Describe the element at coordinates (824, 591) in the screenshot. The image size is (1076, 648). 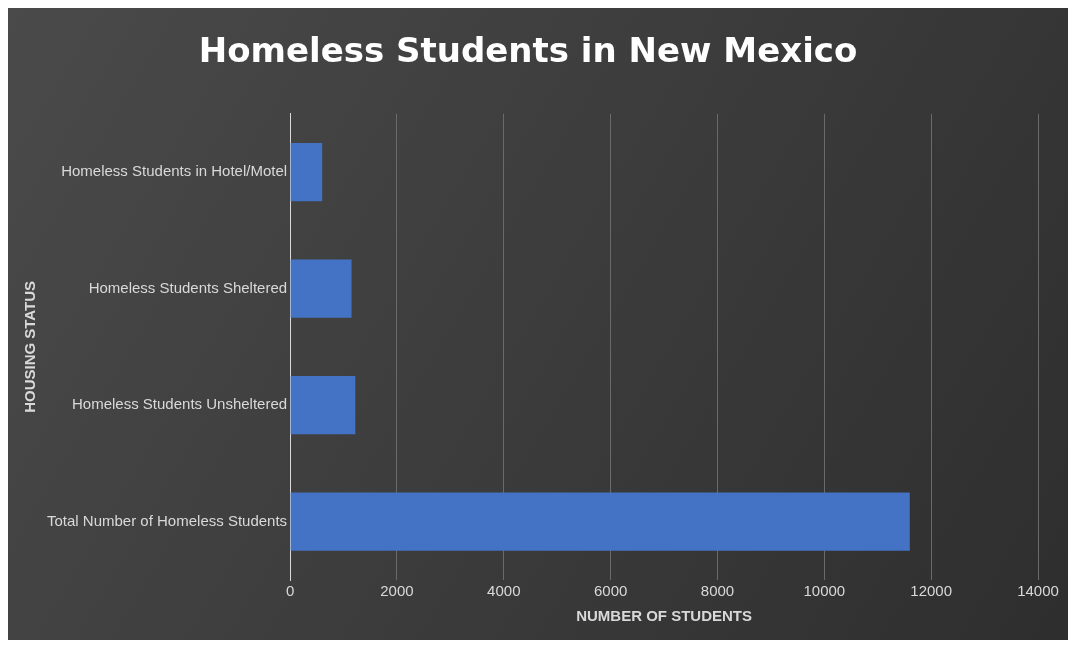
I see `x-tick-label: 10000` at that location.